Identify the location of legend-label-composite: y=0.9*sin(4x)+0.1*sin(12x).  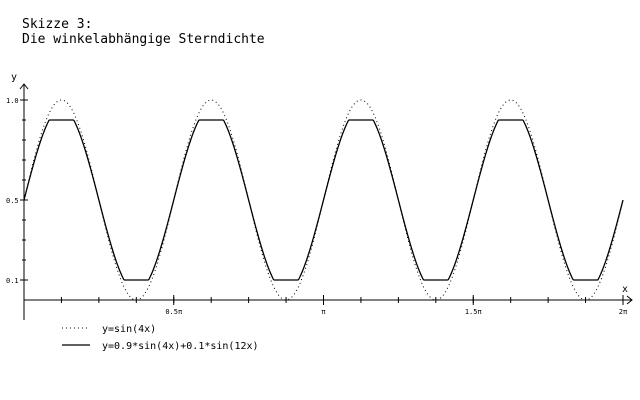
(180, 346).